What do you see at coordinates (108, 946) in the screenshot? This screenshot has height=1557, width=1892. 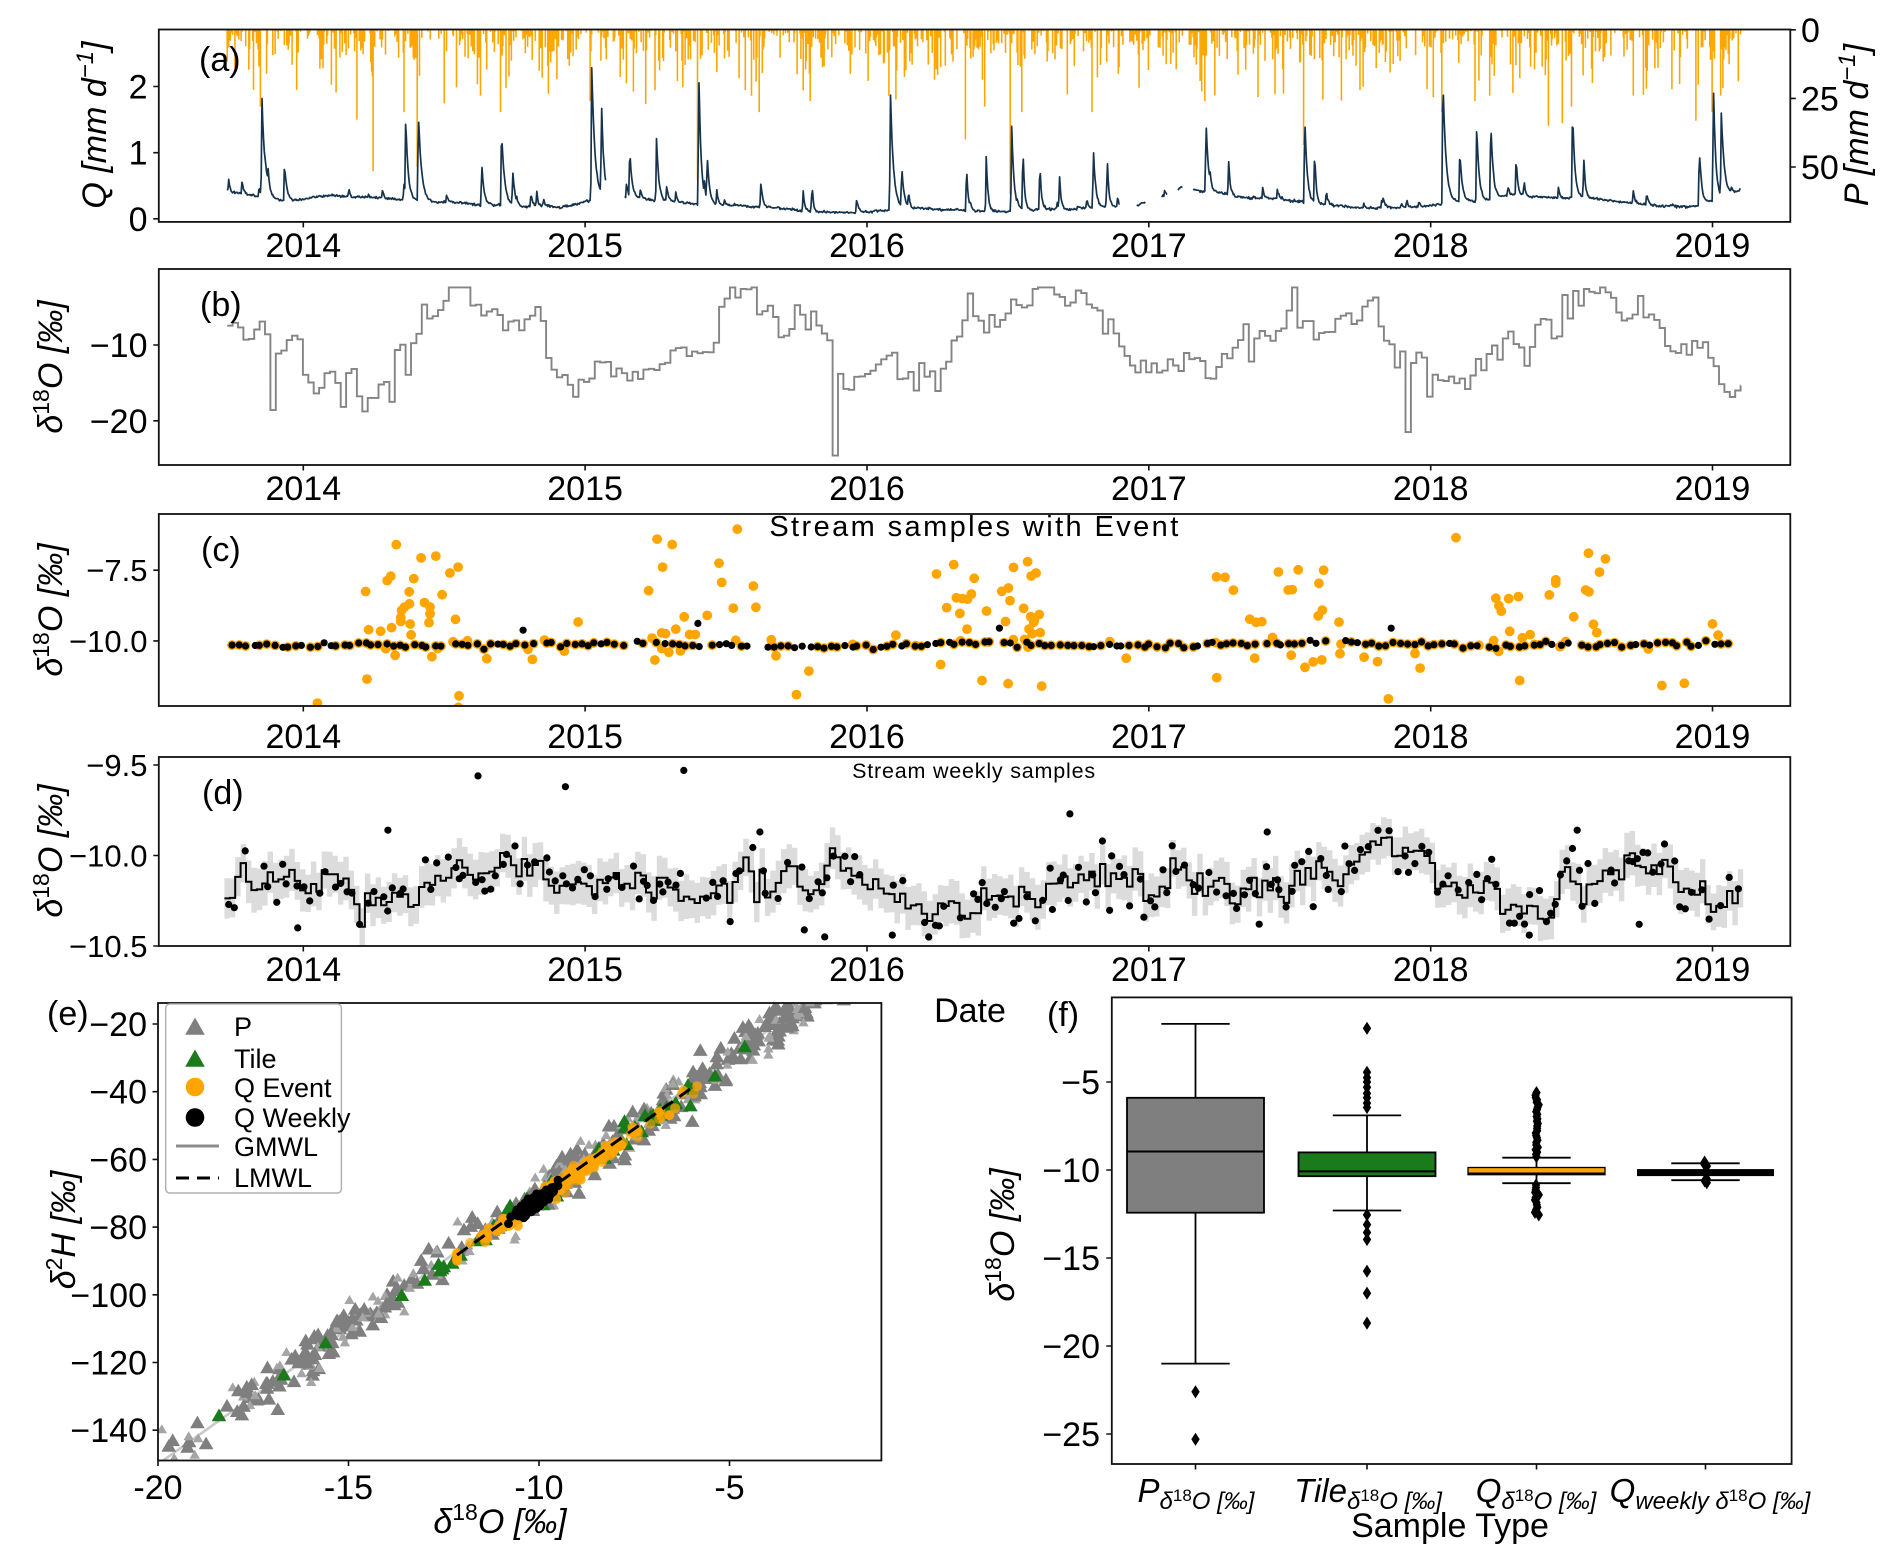 I see `svg-text: −10.5` at bounding box center [108, 946].